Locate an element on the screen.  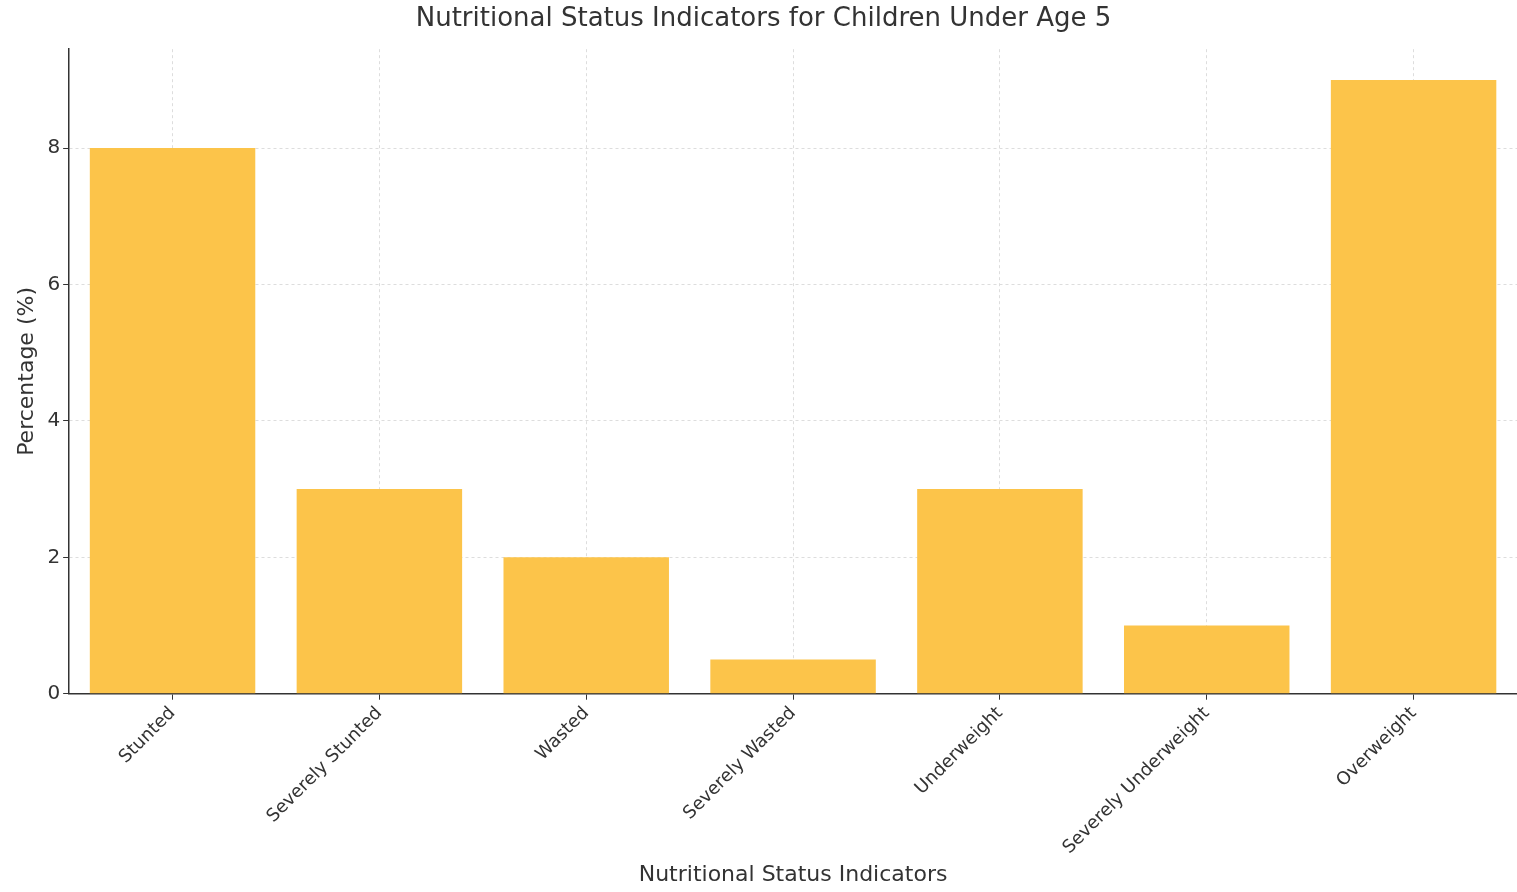
y-tick-label: 4 is located at coordinates (54, 419).